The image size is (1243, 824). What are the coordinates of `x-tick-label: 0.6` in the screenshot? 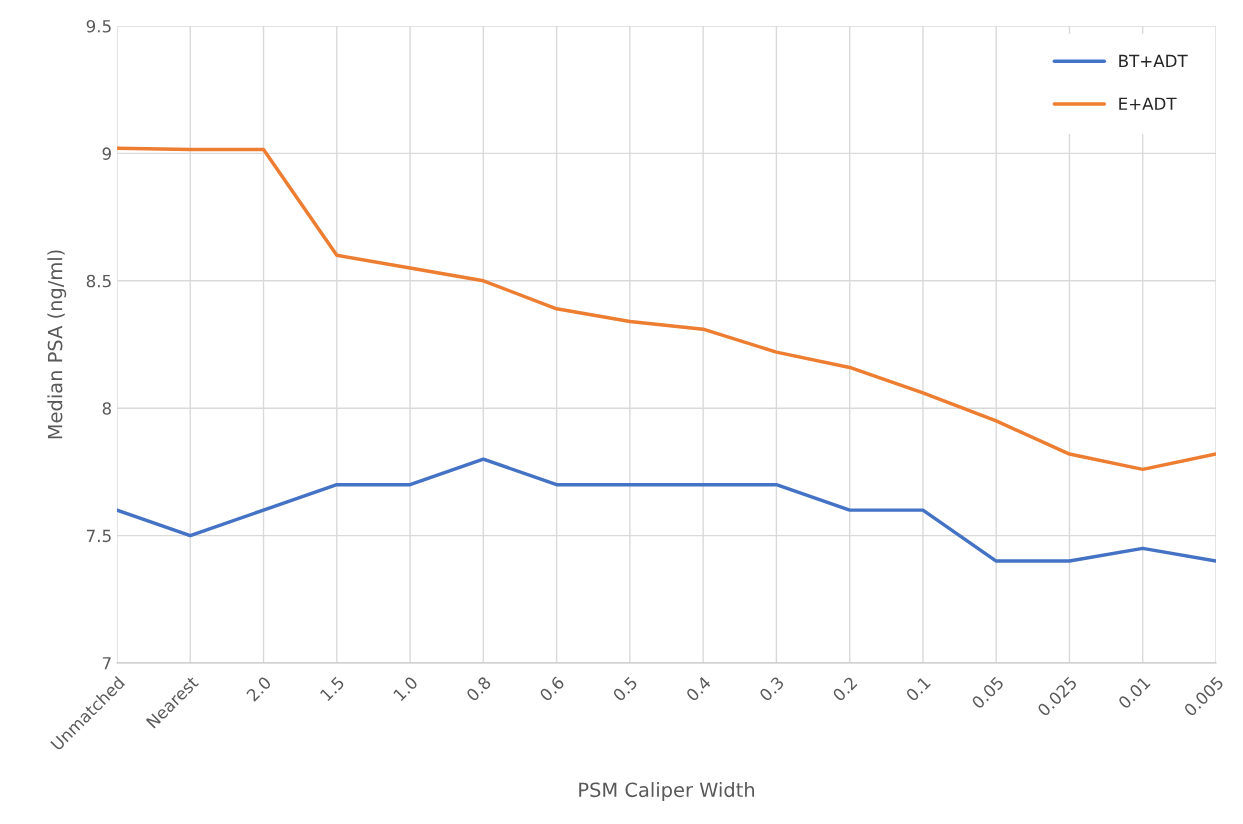 It's located at (551, 688).